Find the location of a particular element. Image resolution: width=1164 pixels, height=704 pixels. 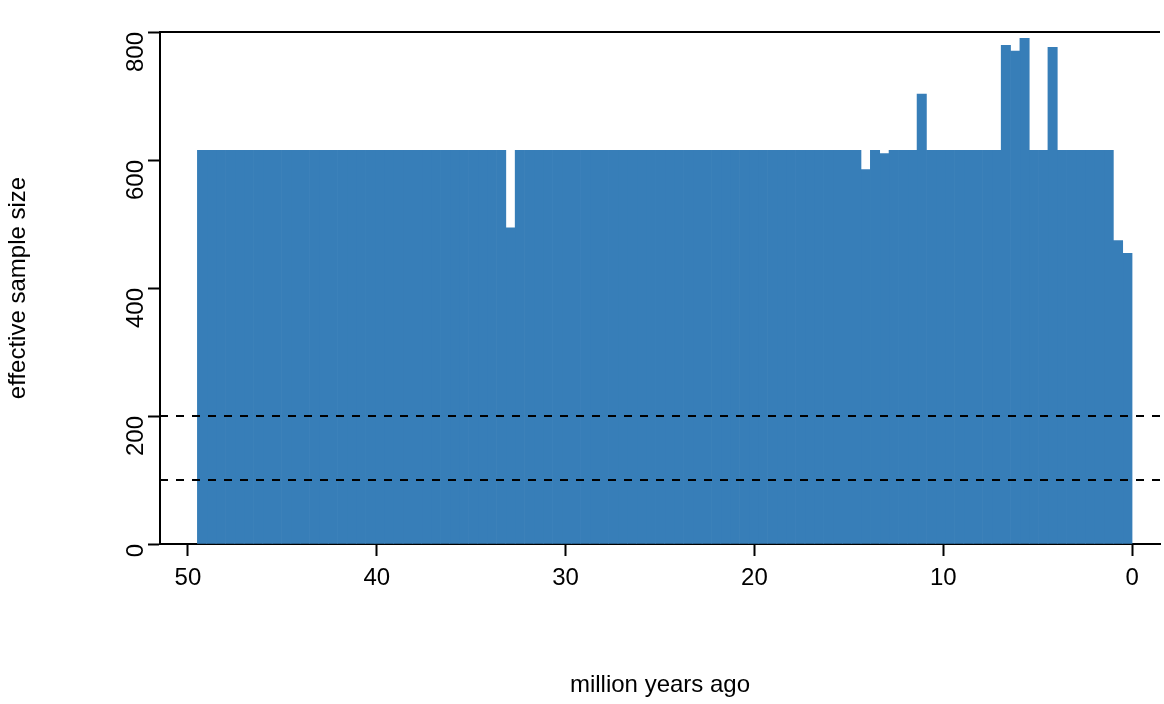

x-tick-label: 40 is located at coordinates (377, 577).